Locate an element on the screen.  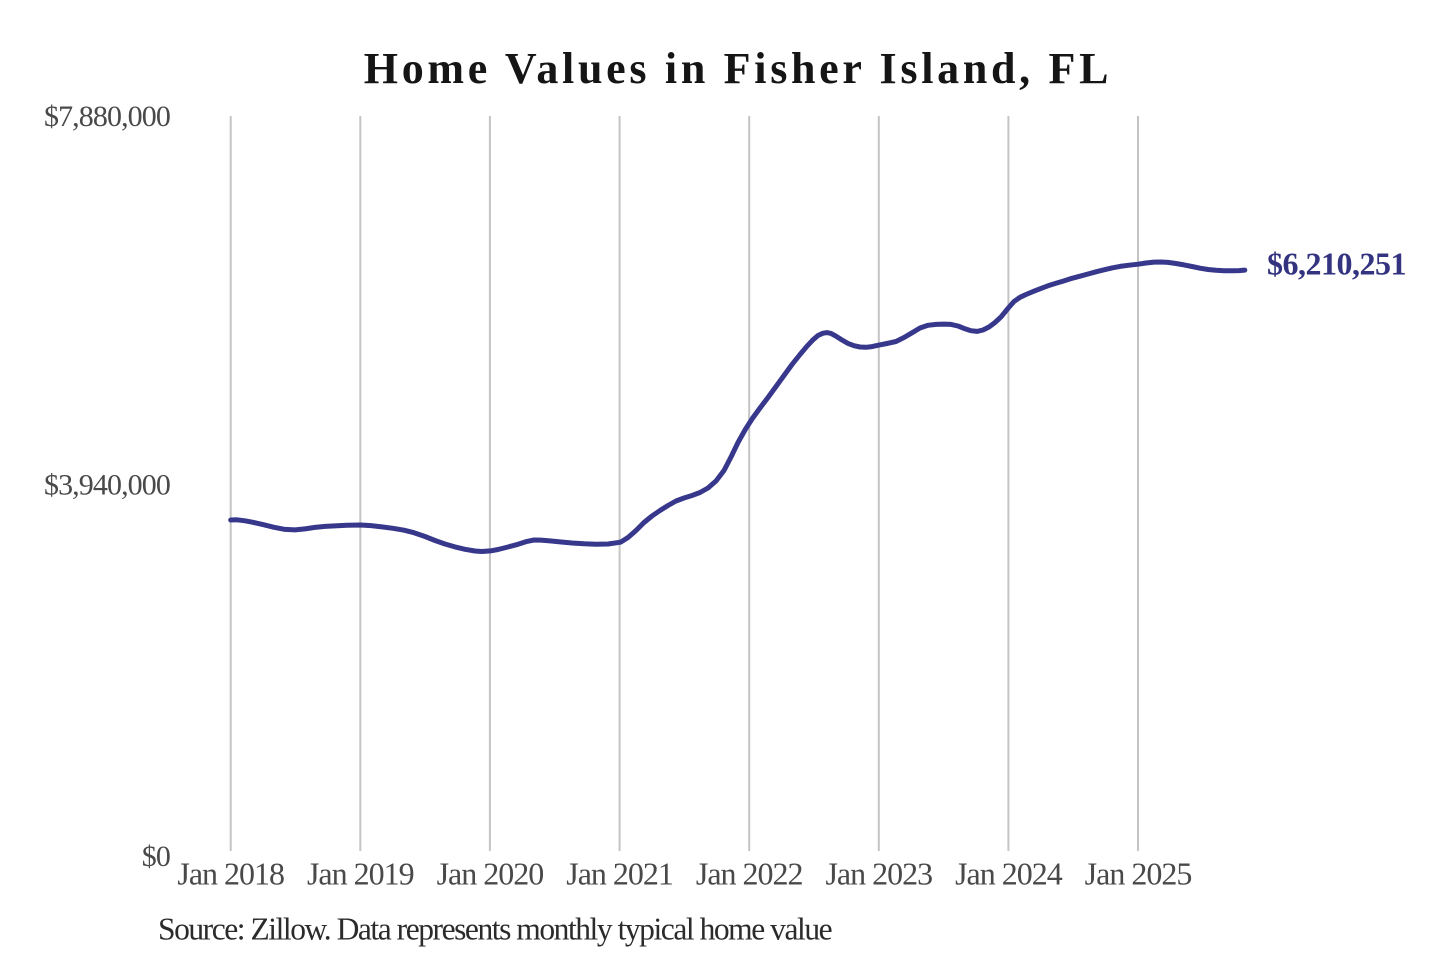
svg-text: Jan 2024 is located at coordinates (1009, 874).